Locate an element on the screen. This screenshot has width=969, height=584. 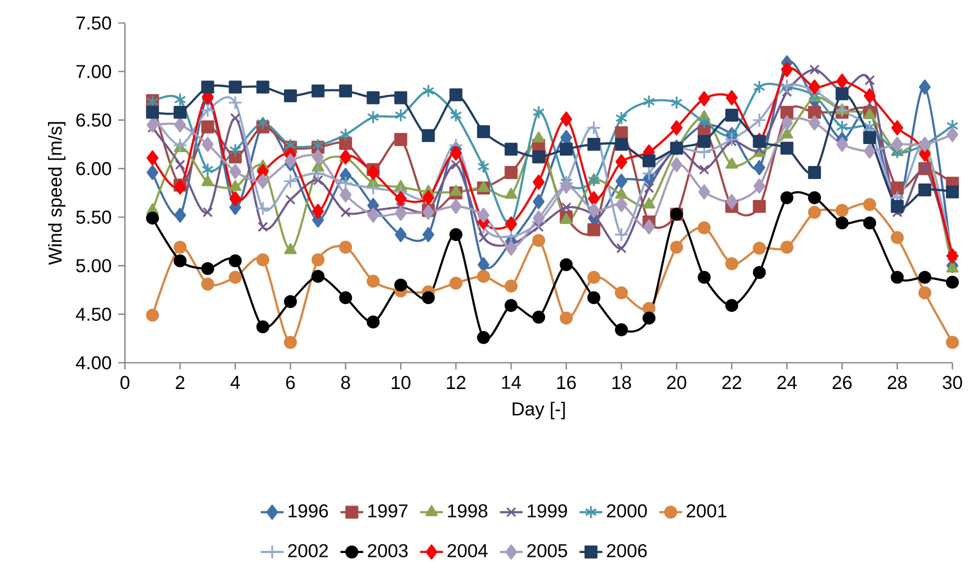
legend-label: 2000 is located at coordinates (627, 511).